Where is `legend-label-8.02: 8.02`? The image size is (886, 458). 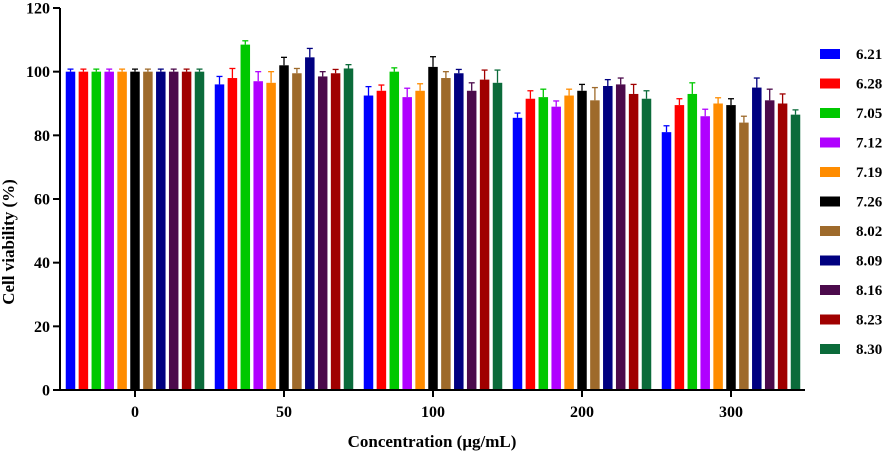 legend-label-8.02: 8.02 is located at coordinates (869, 232).